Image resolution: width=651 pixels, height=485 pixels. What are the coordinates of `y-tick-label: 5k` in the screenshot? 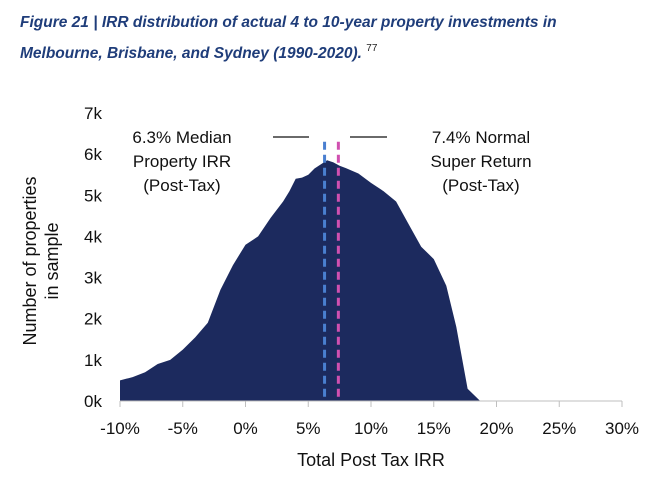 It's located at (93, 195).